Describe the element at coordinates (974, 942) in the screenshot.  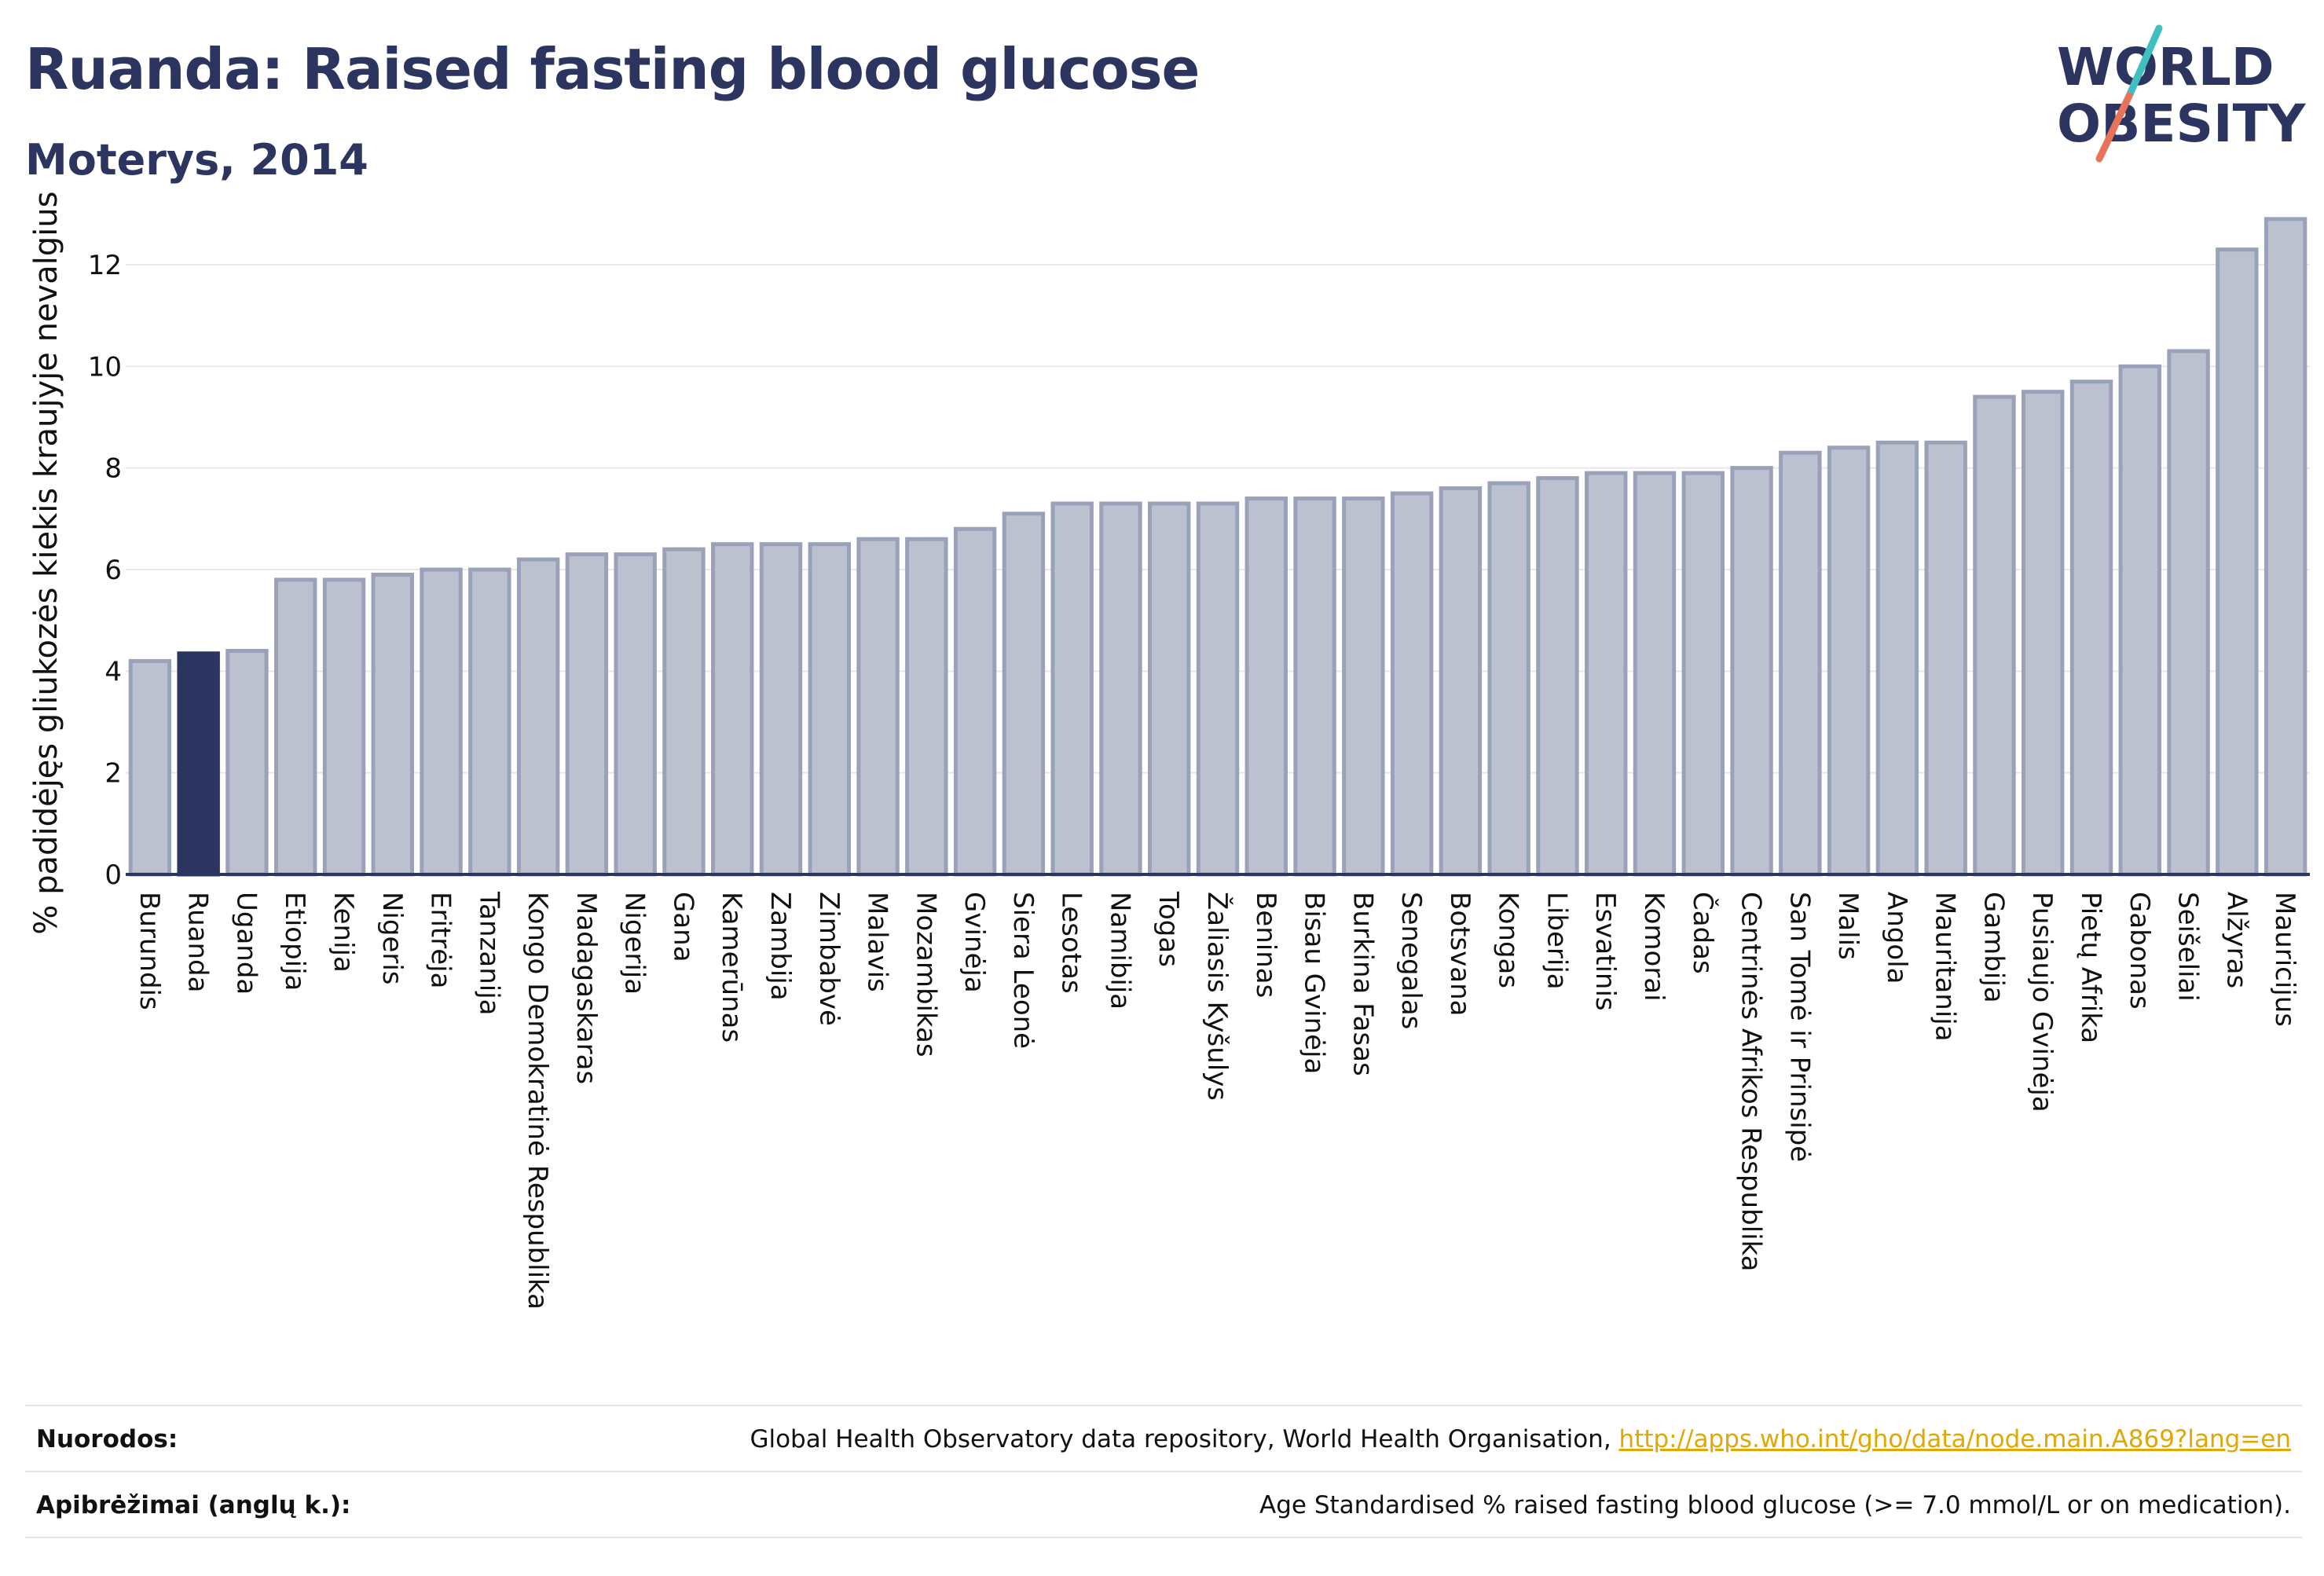
I see `x-tick-label: Gvinėja` at that location.